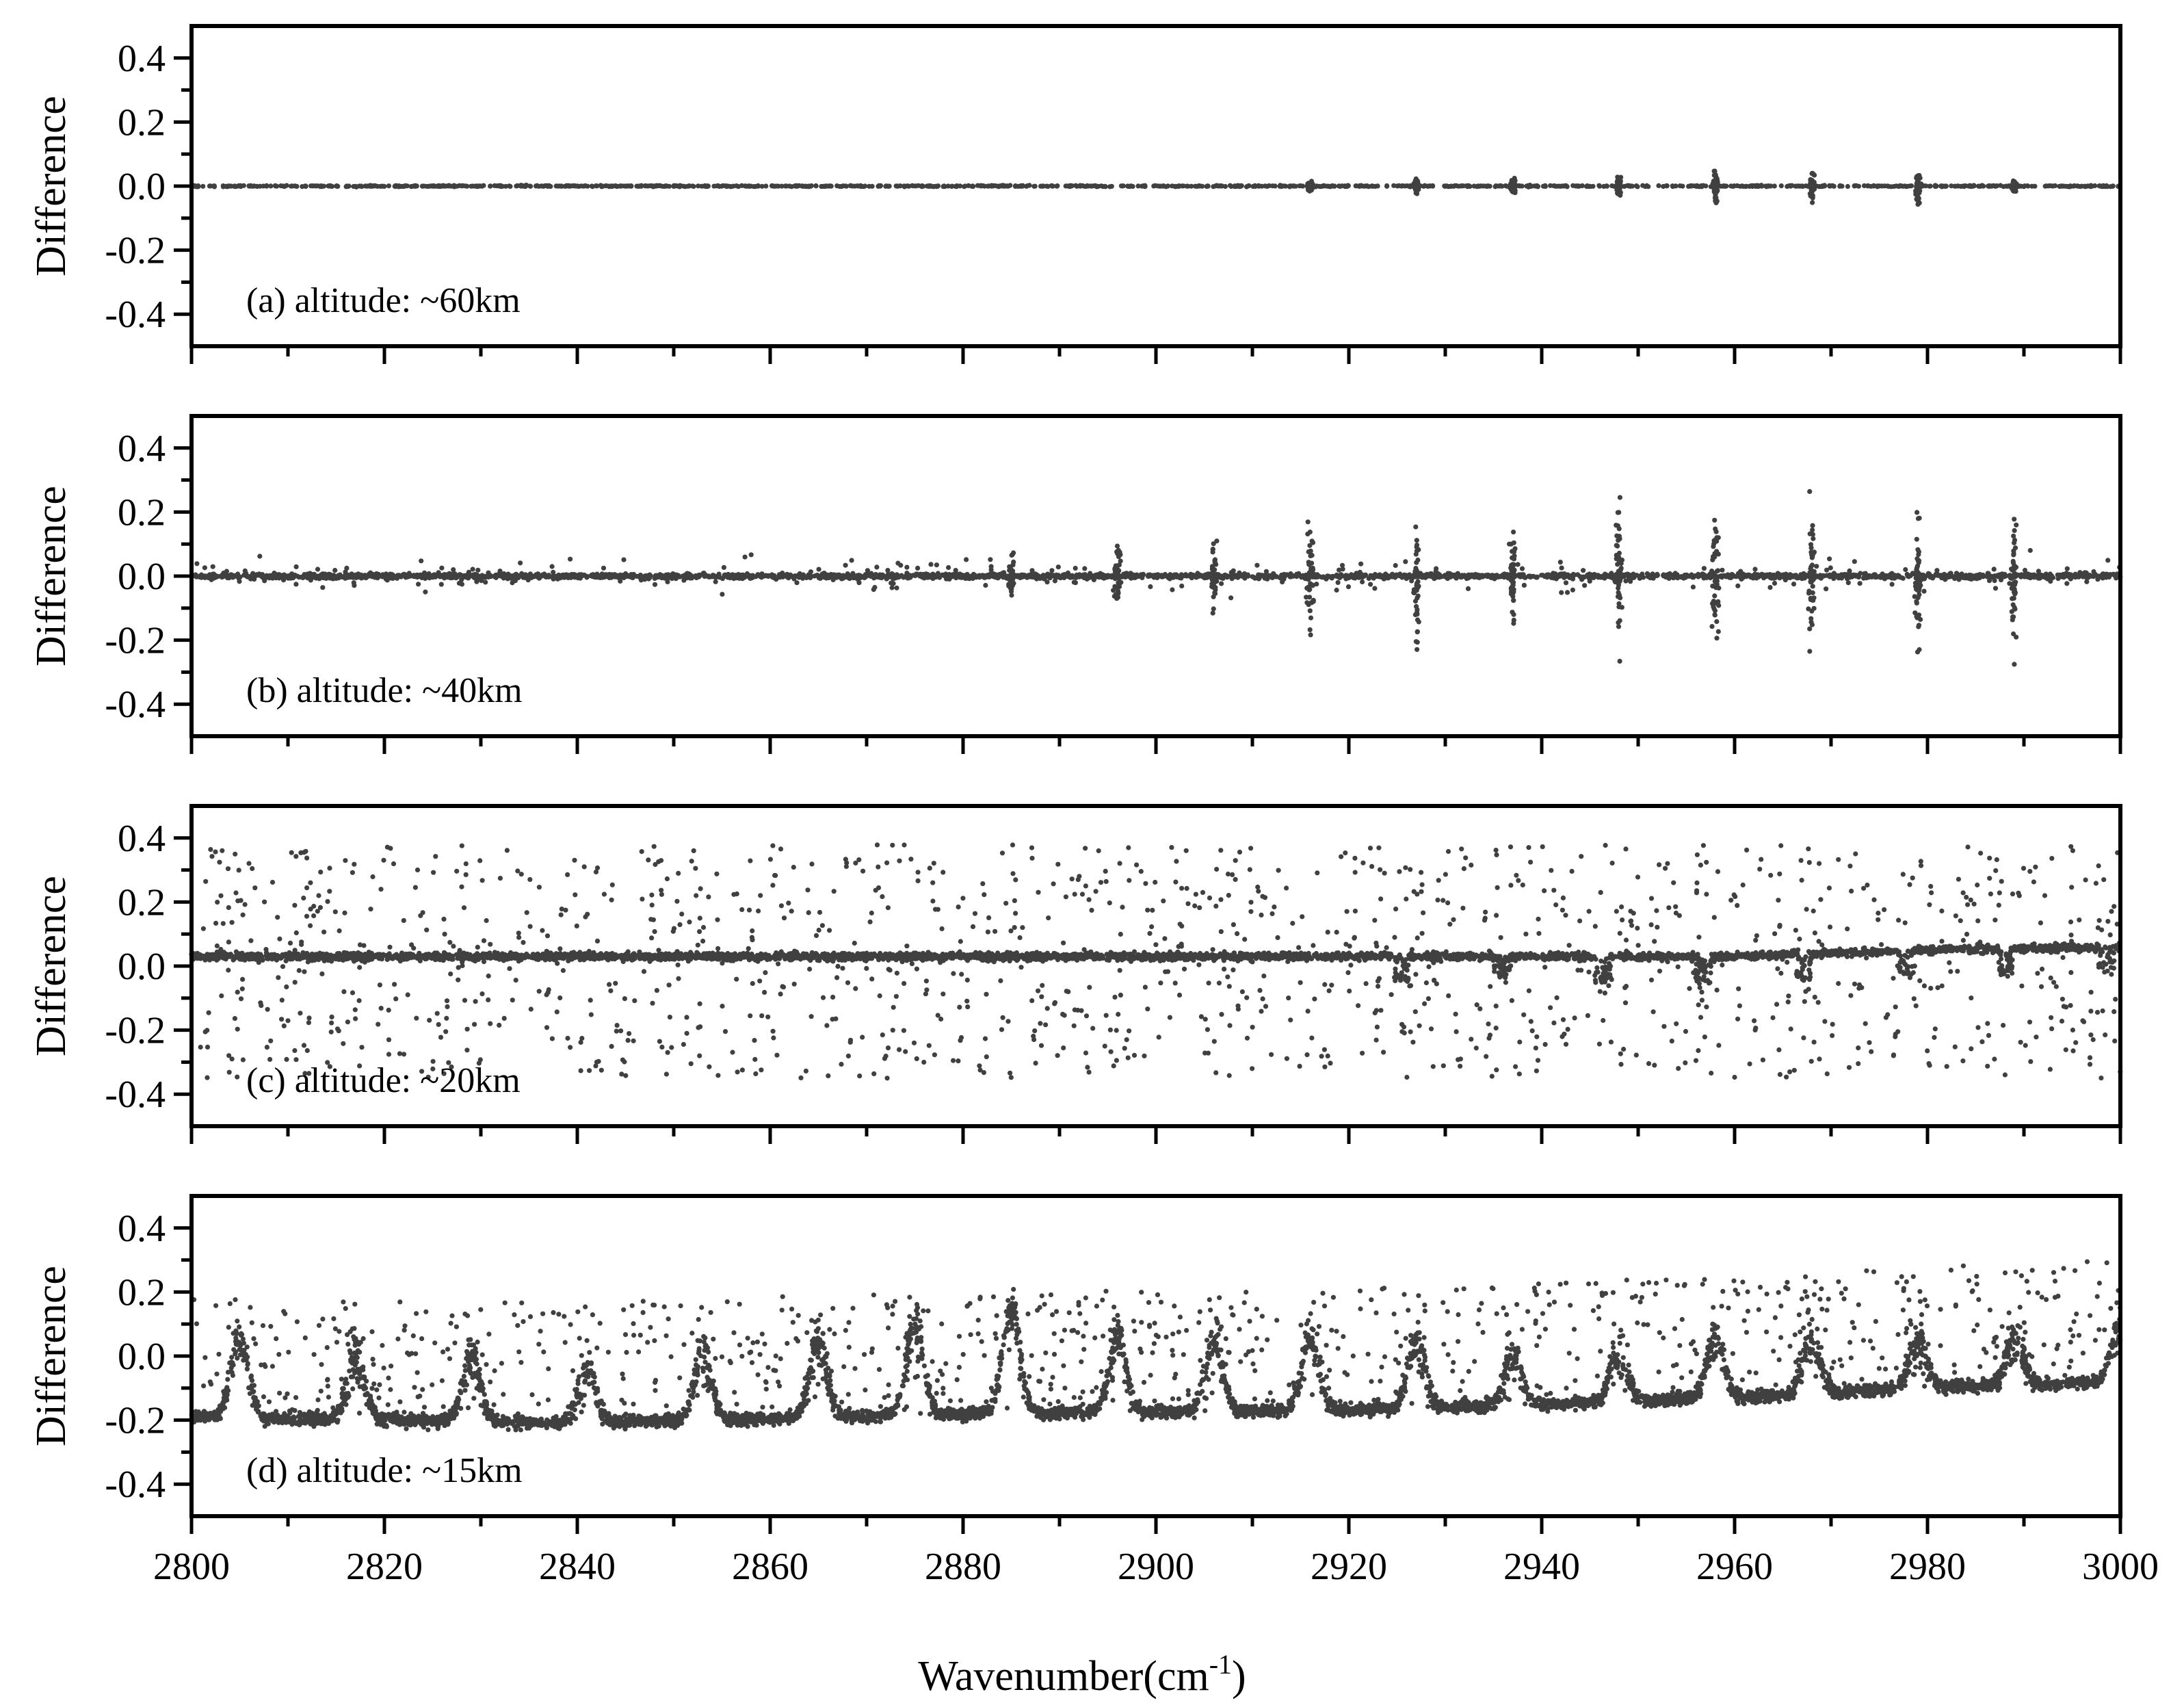  Describe the element at coordinates (383, 301) in the screenshot. I see `panel-annotation: (a) altitude: ~60km` at that location.